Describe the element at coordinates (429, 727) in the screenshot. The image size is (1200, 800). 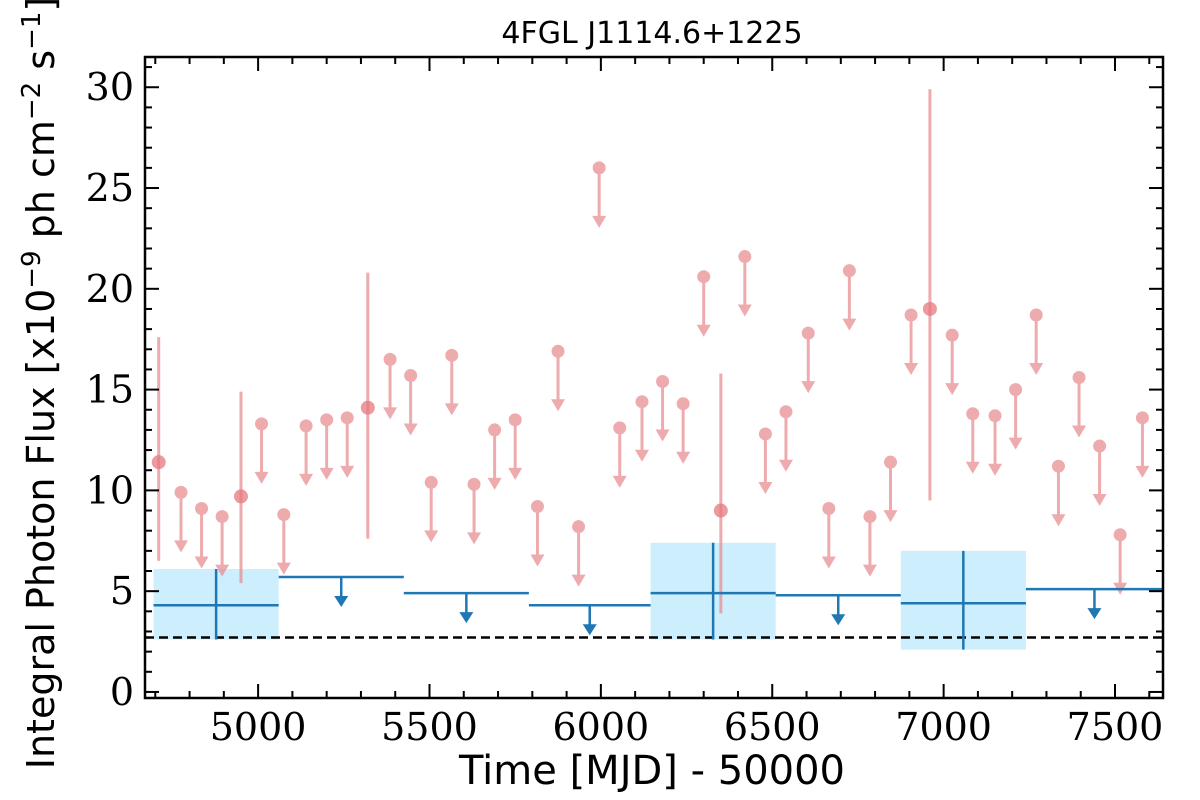
I see `x-tick-label: 5500` at that location.